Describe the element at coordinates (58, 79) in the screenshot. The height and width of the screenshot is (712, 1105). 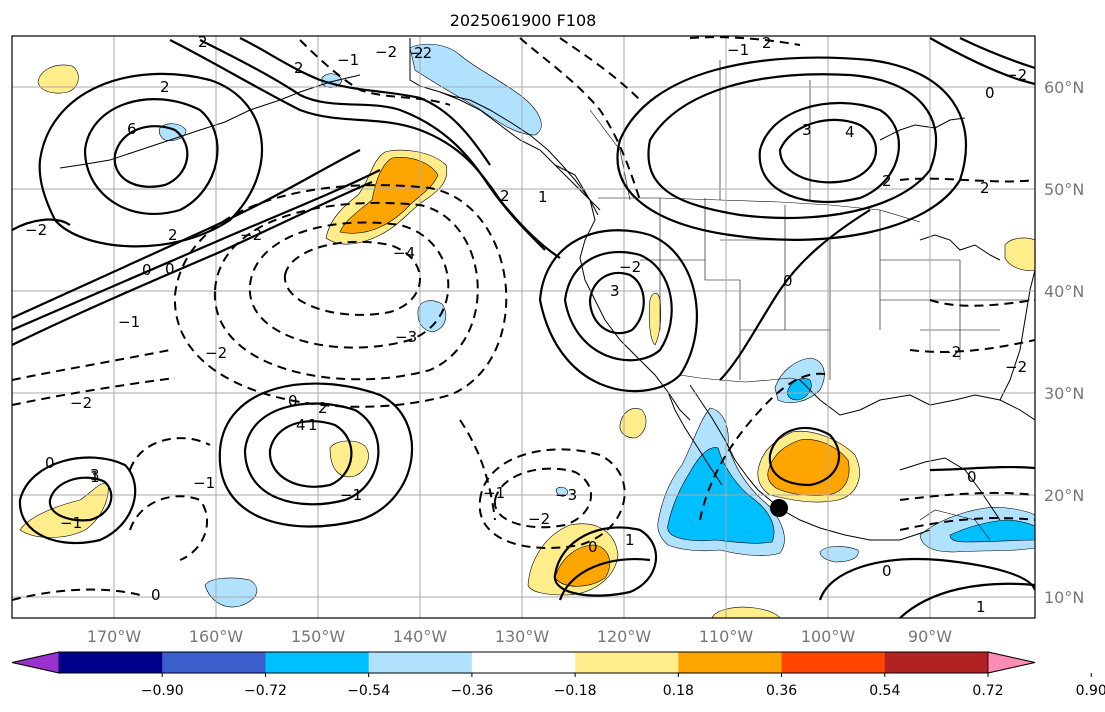
I see `shade-yellow-nw` at that location.